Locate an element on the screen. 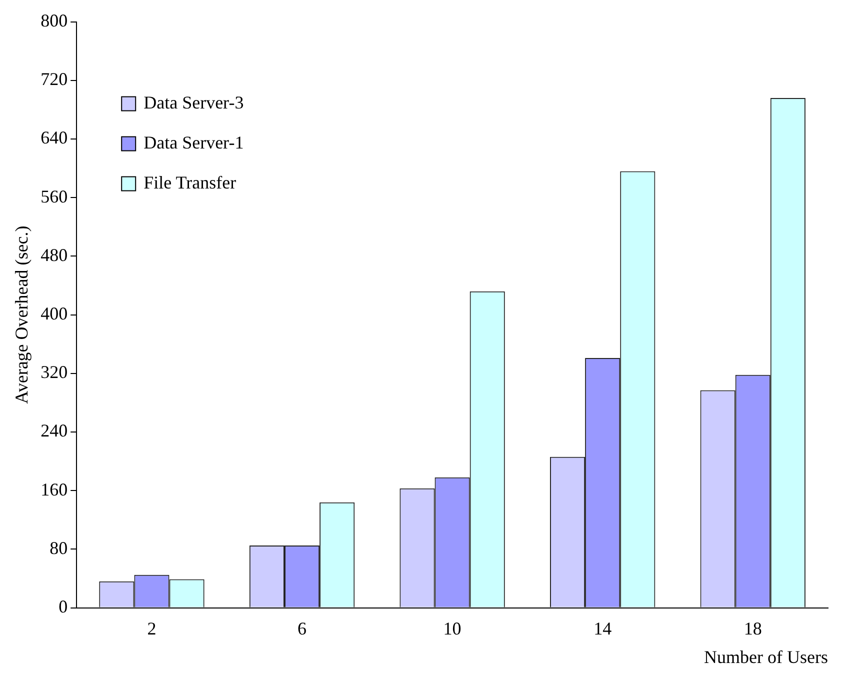 The image size is (856, 681). y-tick-label: 400 is located at coordinates (54, 314).